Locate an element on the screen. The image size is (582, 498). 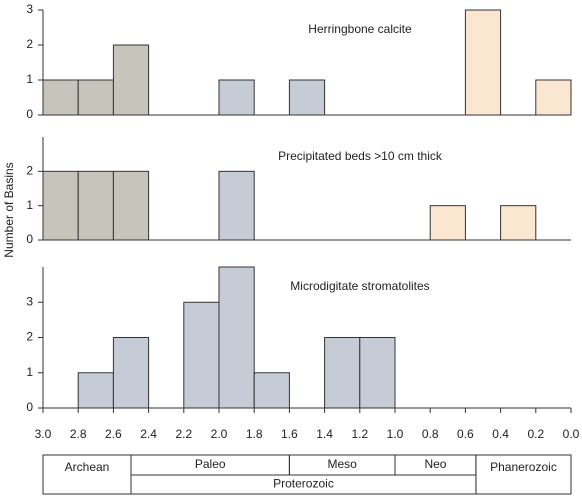
x-tick-label: 0.2 is located at coordinates (535, 434).